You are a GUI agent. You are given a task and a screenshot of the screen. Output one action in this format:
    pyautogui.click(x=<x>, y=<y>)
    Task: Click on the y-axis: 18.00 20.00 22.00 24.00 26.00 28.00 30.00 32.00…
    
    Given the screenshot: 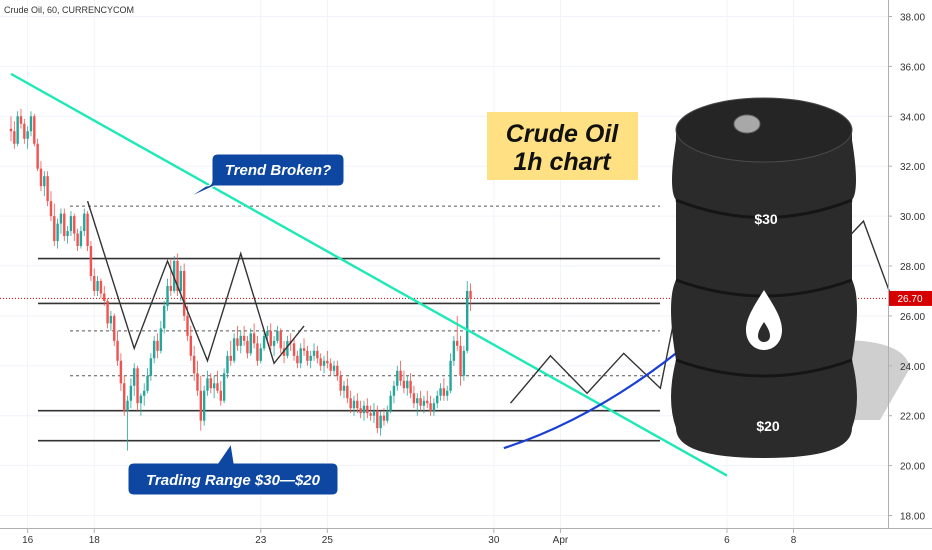 What is the action you would take?
    pyautogui.click(x=906, y=264)
    